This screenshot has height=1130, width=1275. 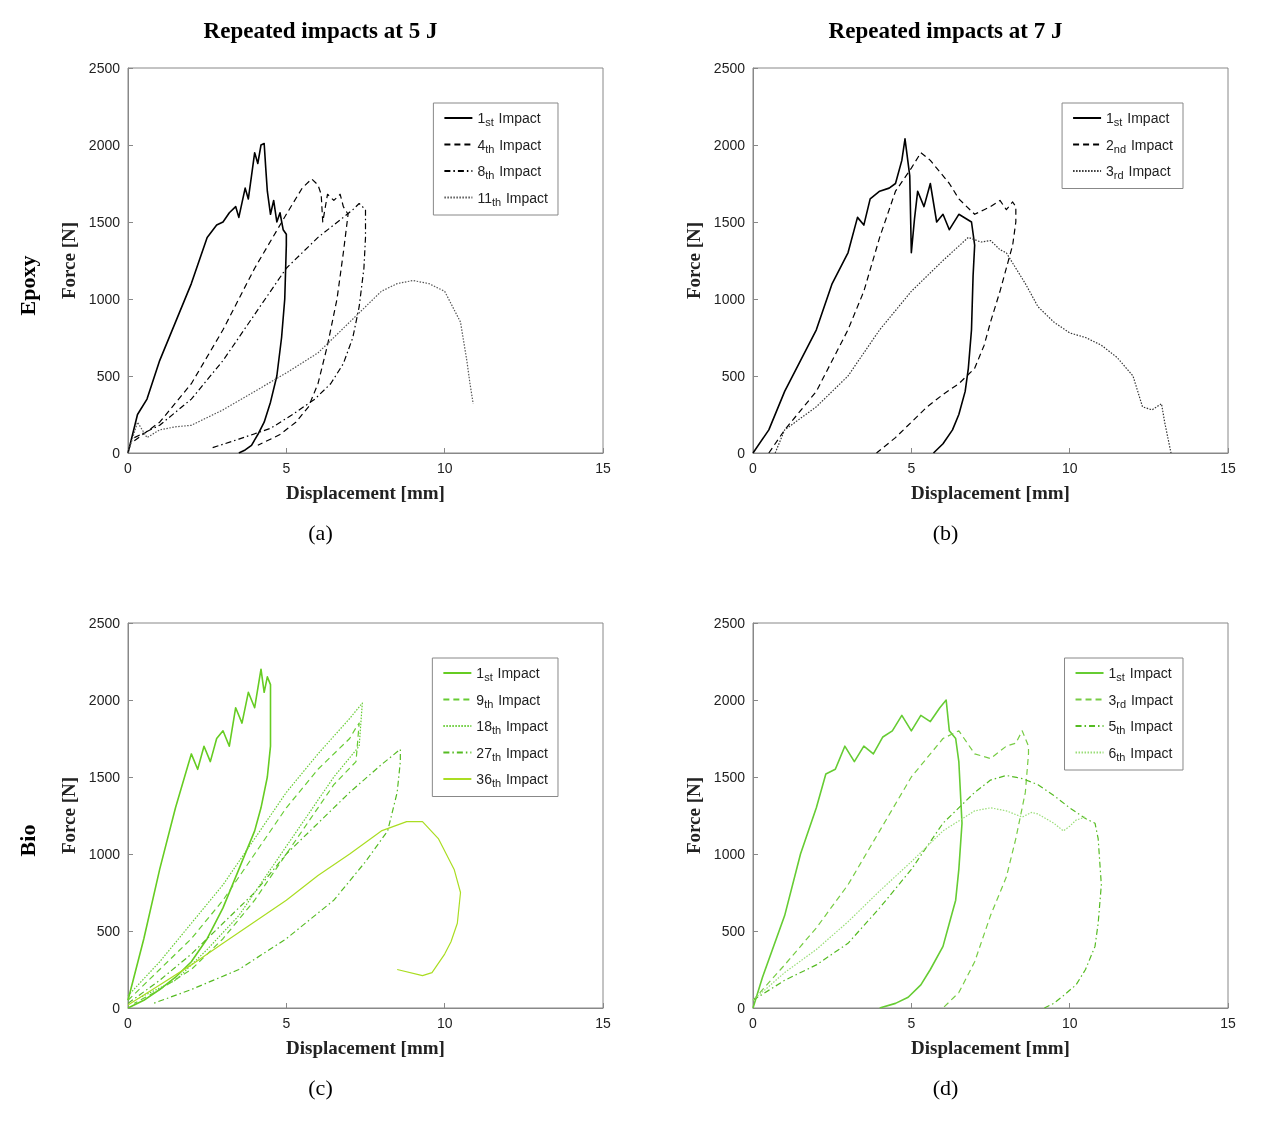 I want to click on text: Bio, so click(x=27, y=840).